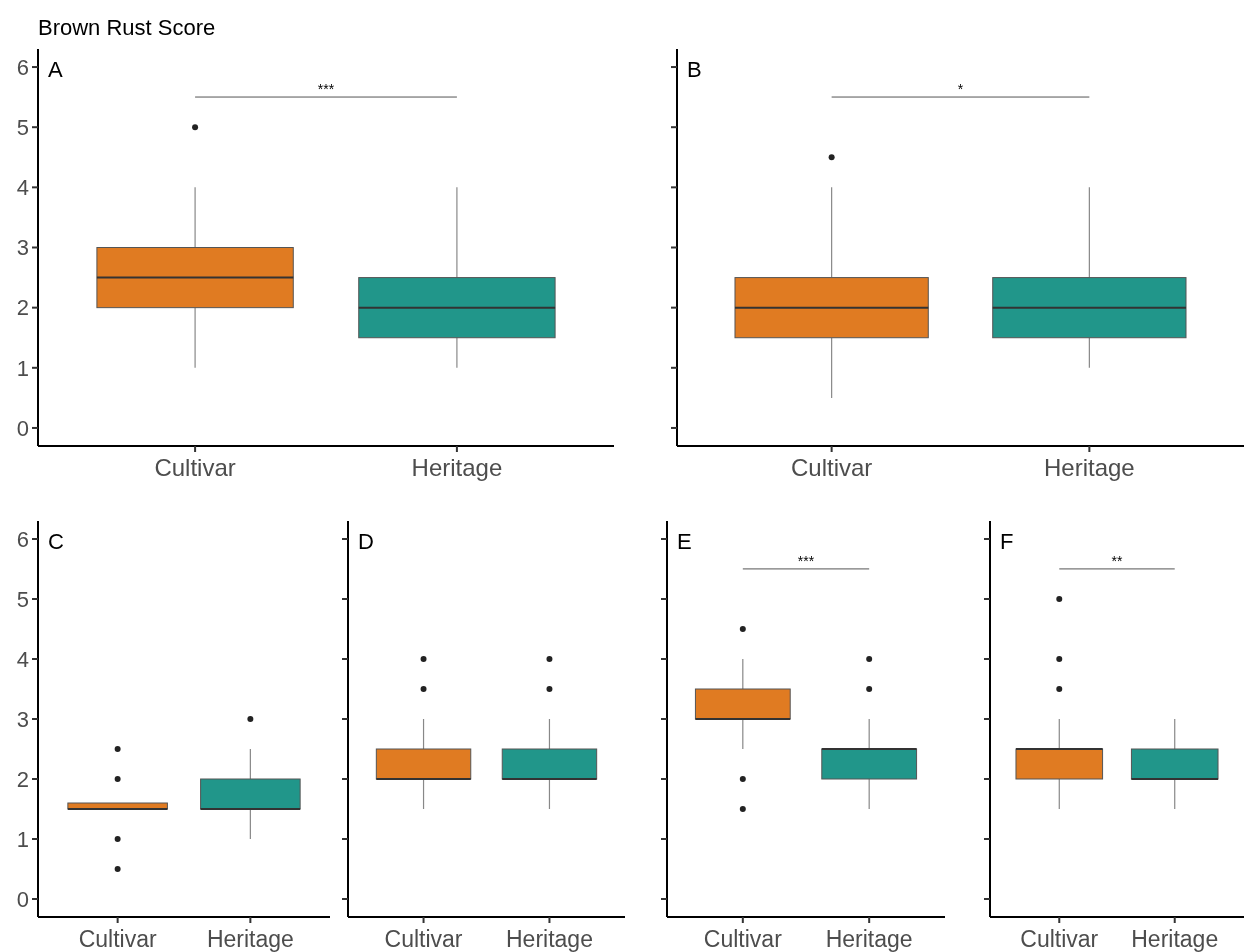  What do you see at coordinates (1007, 541) in the screenshot?
I see `chart-title: F` at bounding box center [1007, 541].